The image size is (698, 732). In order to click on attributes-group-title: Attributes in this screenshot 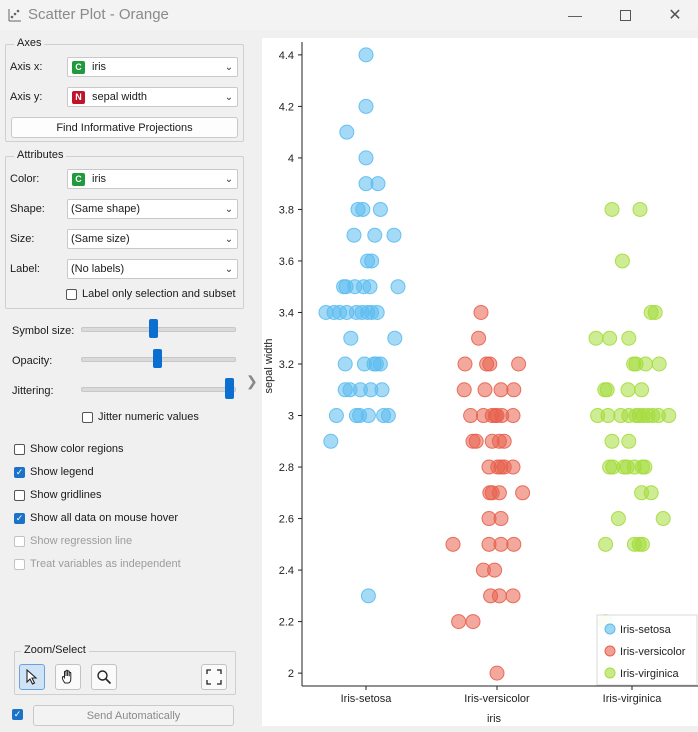, I will do `click(40, 155)`.